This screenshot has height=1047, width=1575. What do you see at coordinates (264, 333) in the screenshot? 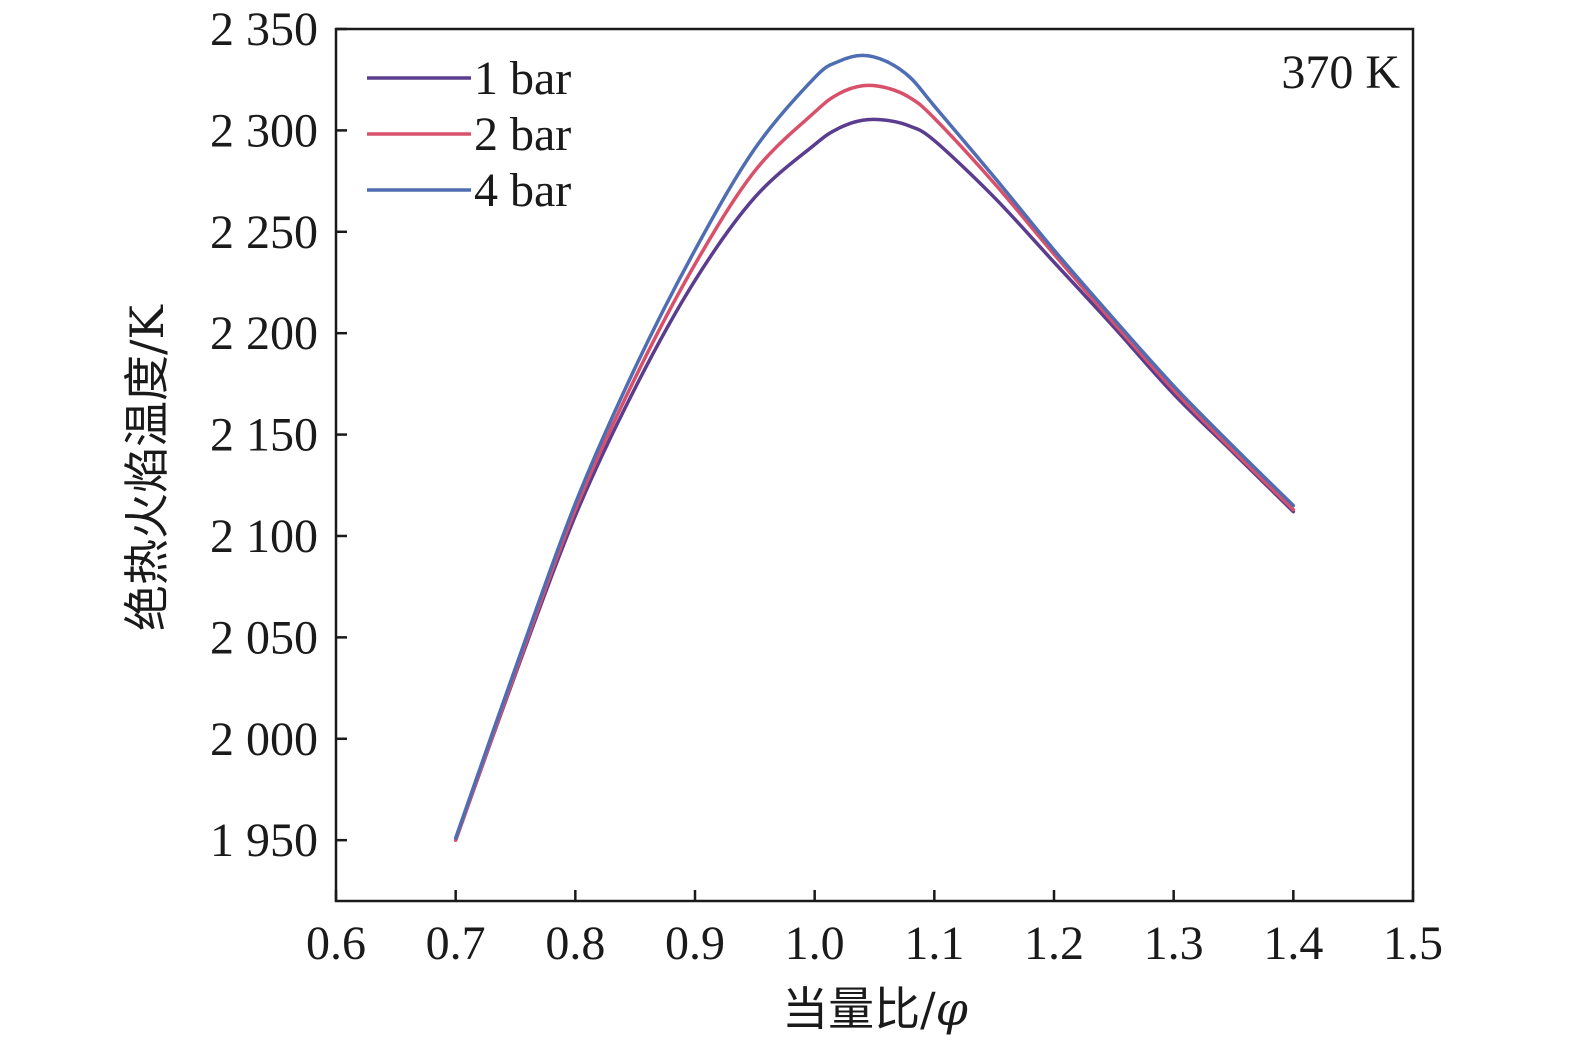
I see `y-tick-label: 2 200` at bounding box center [264, 333].